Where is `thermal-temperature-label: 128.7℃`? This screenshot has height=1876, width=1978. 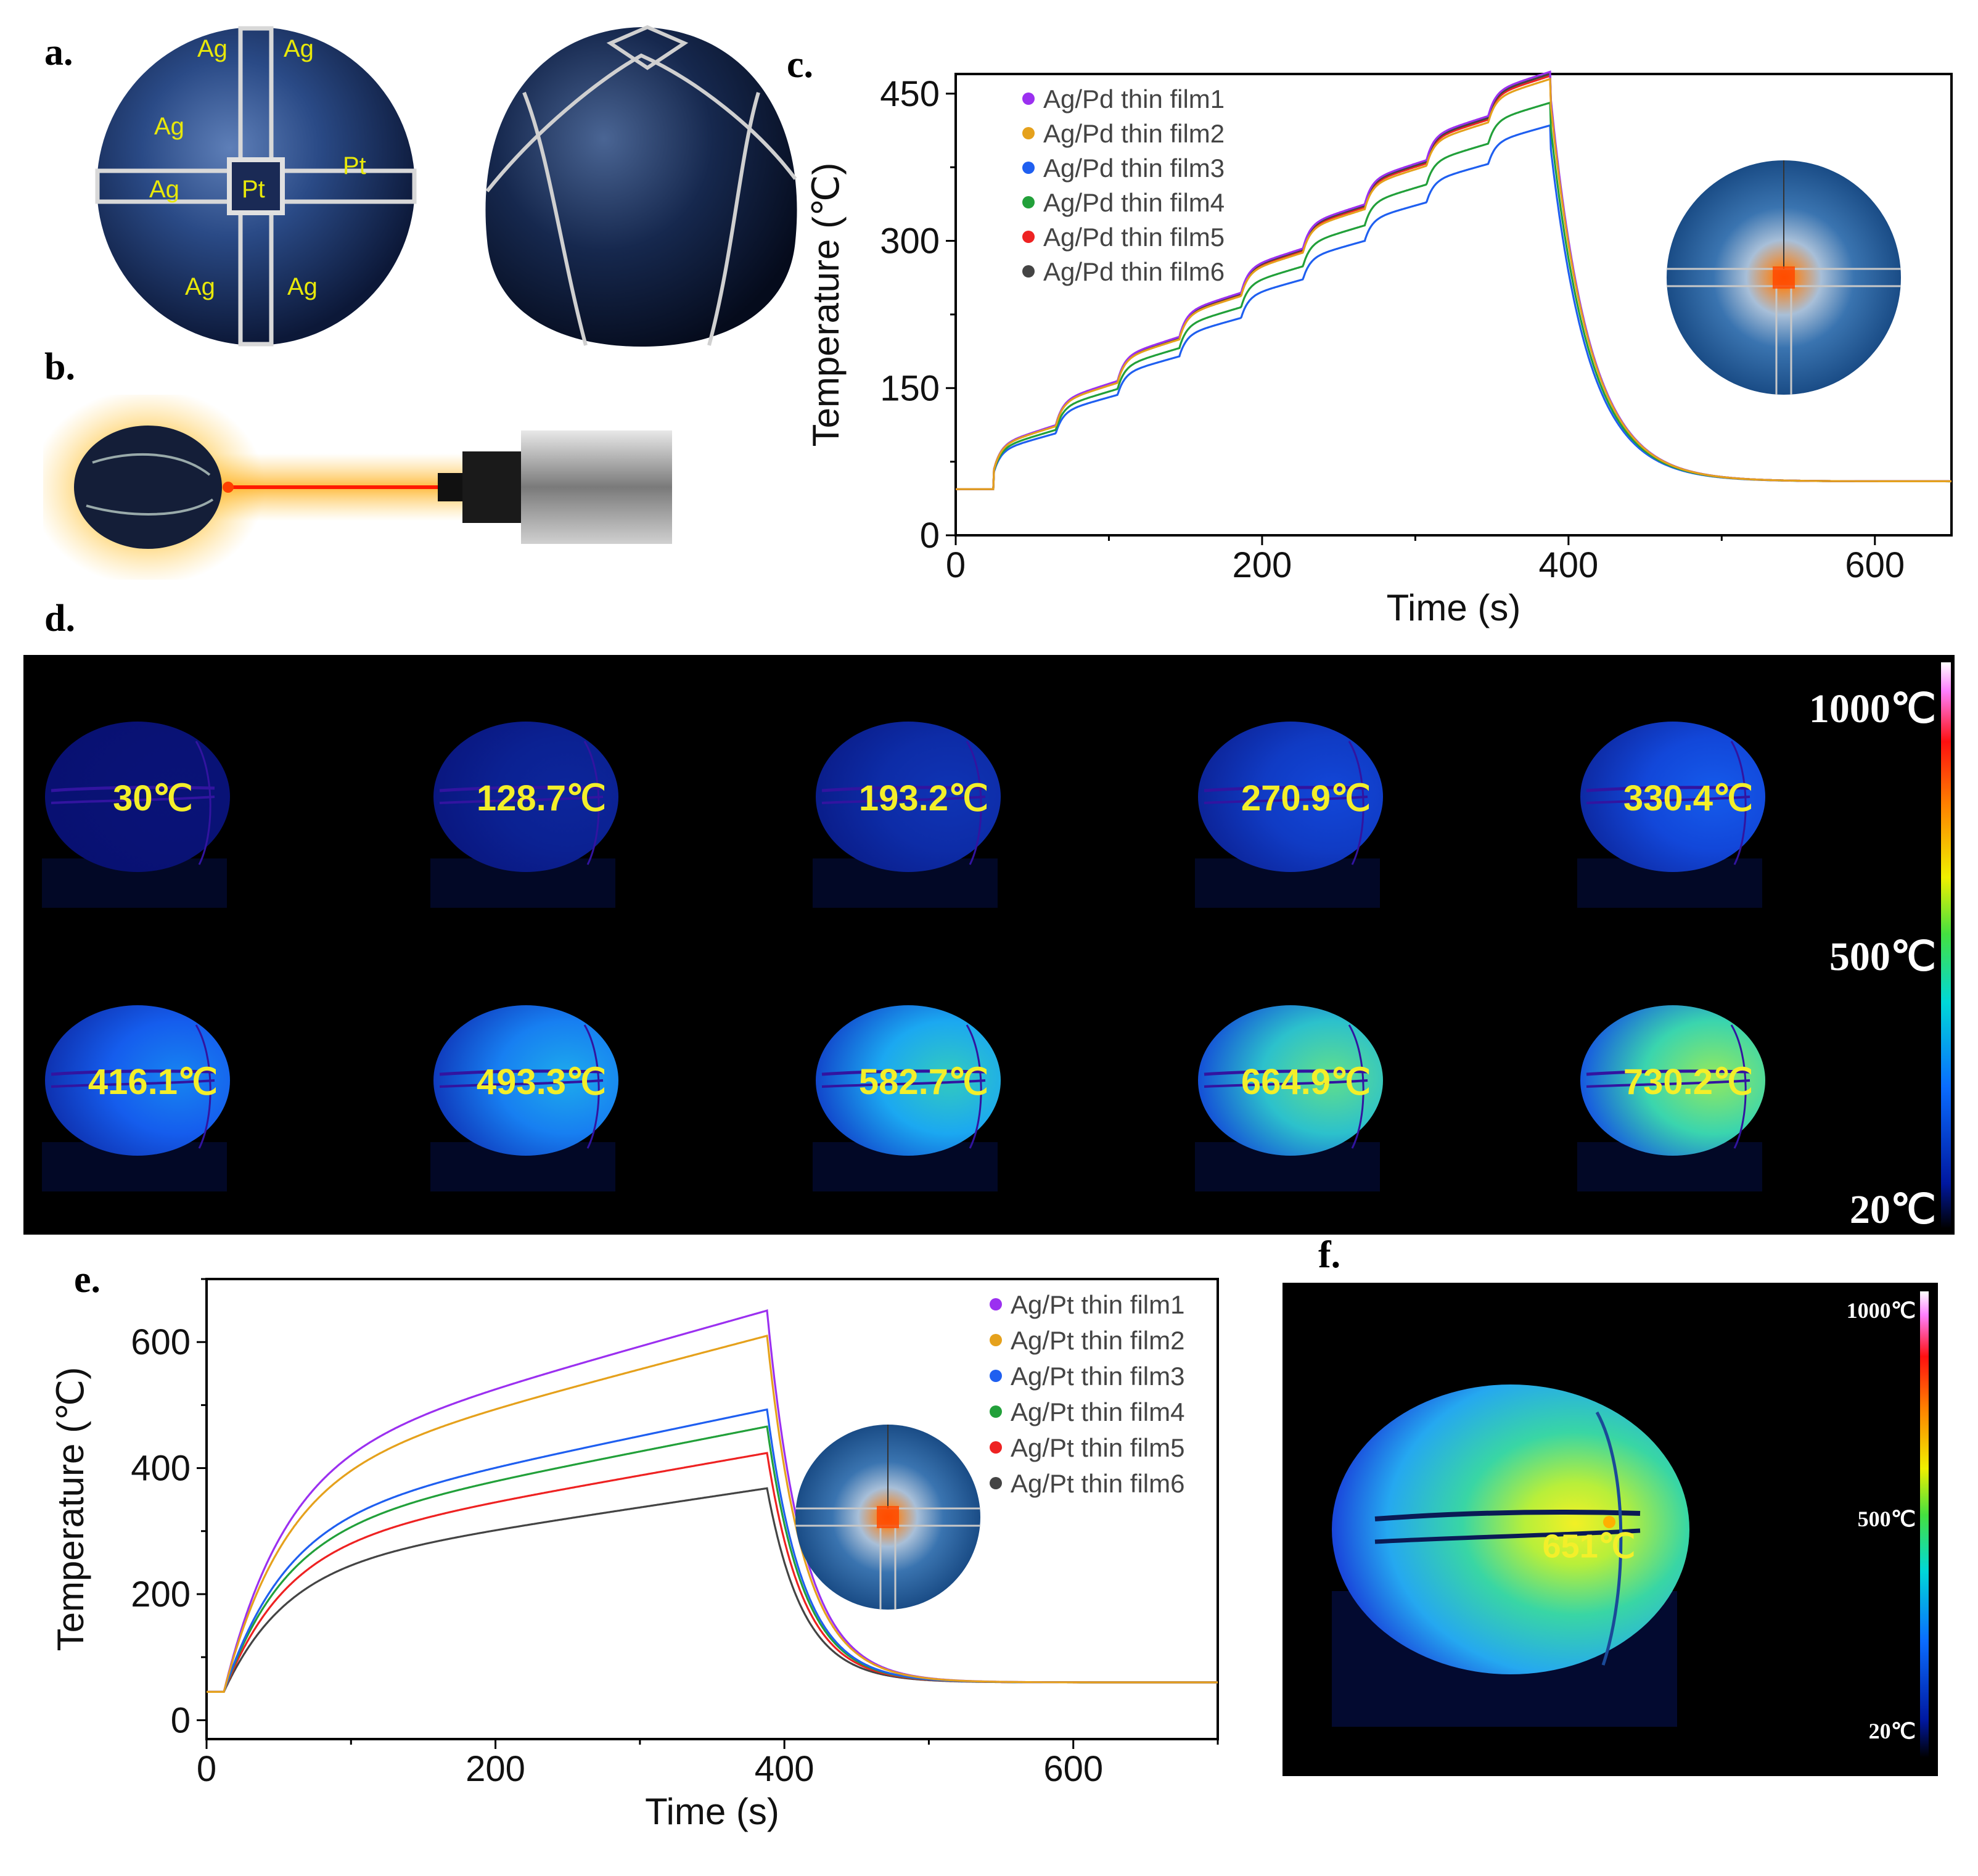 thermal-temperature-label: 128.7℃ is located at coordinates (541, 798).